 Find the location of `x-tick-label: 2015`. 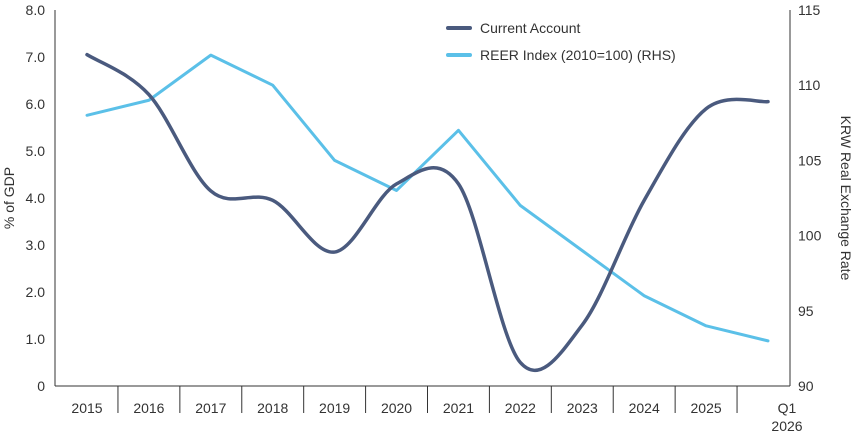

x-tick-label: 2015 is located at coordinates (86, 408).